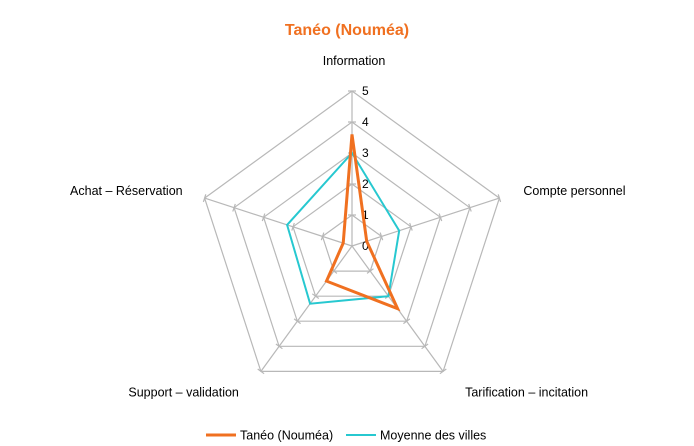 The width and height of the screenshot is (694, 446). What do you see at coordinates (365, 122) in the screenshot?
I see `tick-label-4: 4` at bounding box center [365, 122].